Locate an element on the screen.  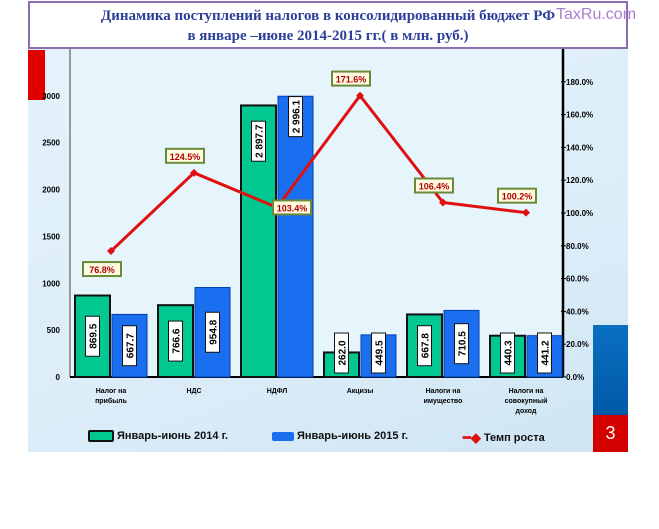
bar-value-label: 766.6 is located at coordinates (177, 340).